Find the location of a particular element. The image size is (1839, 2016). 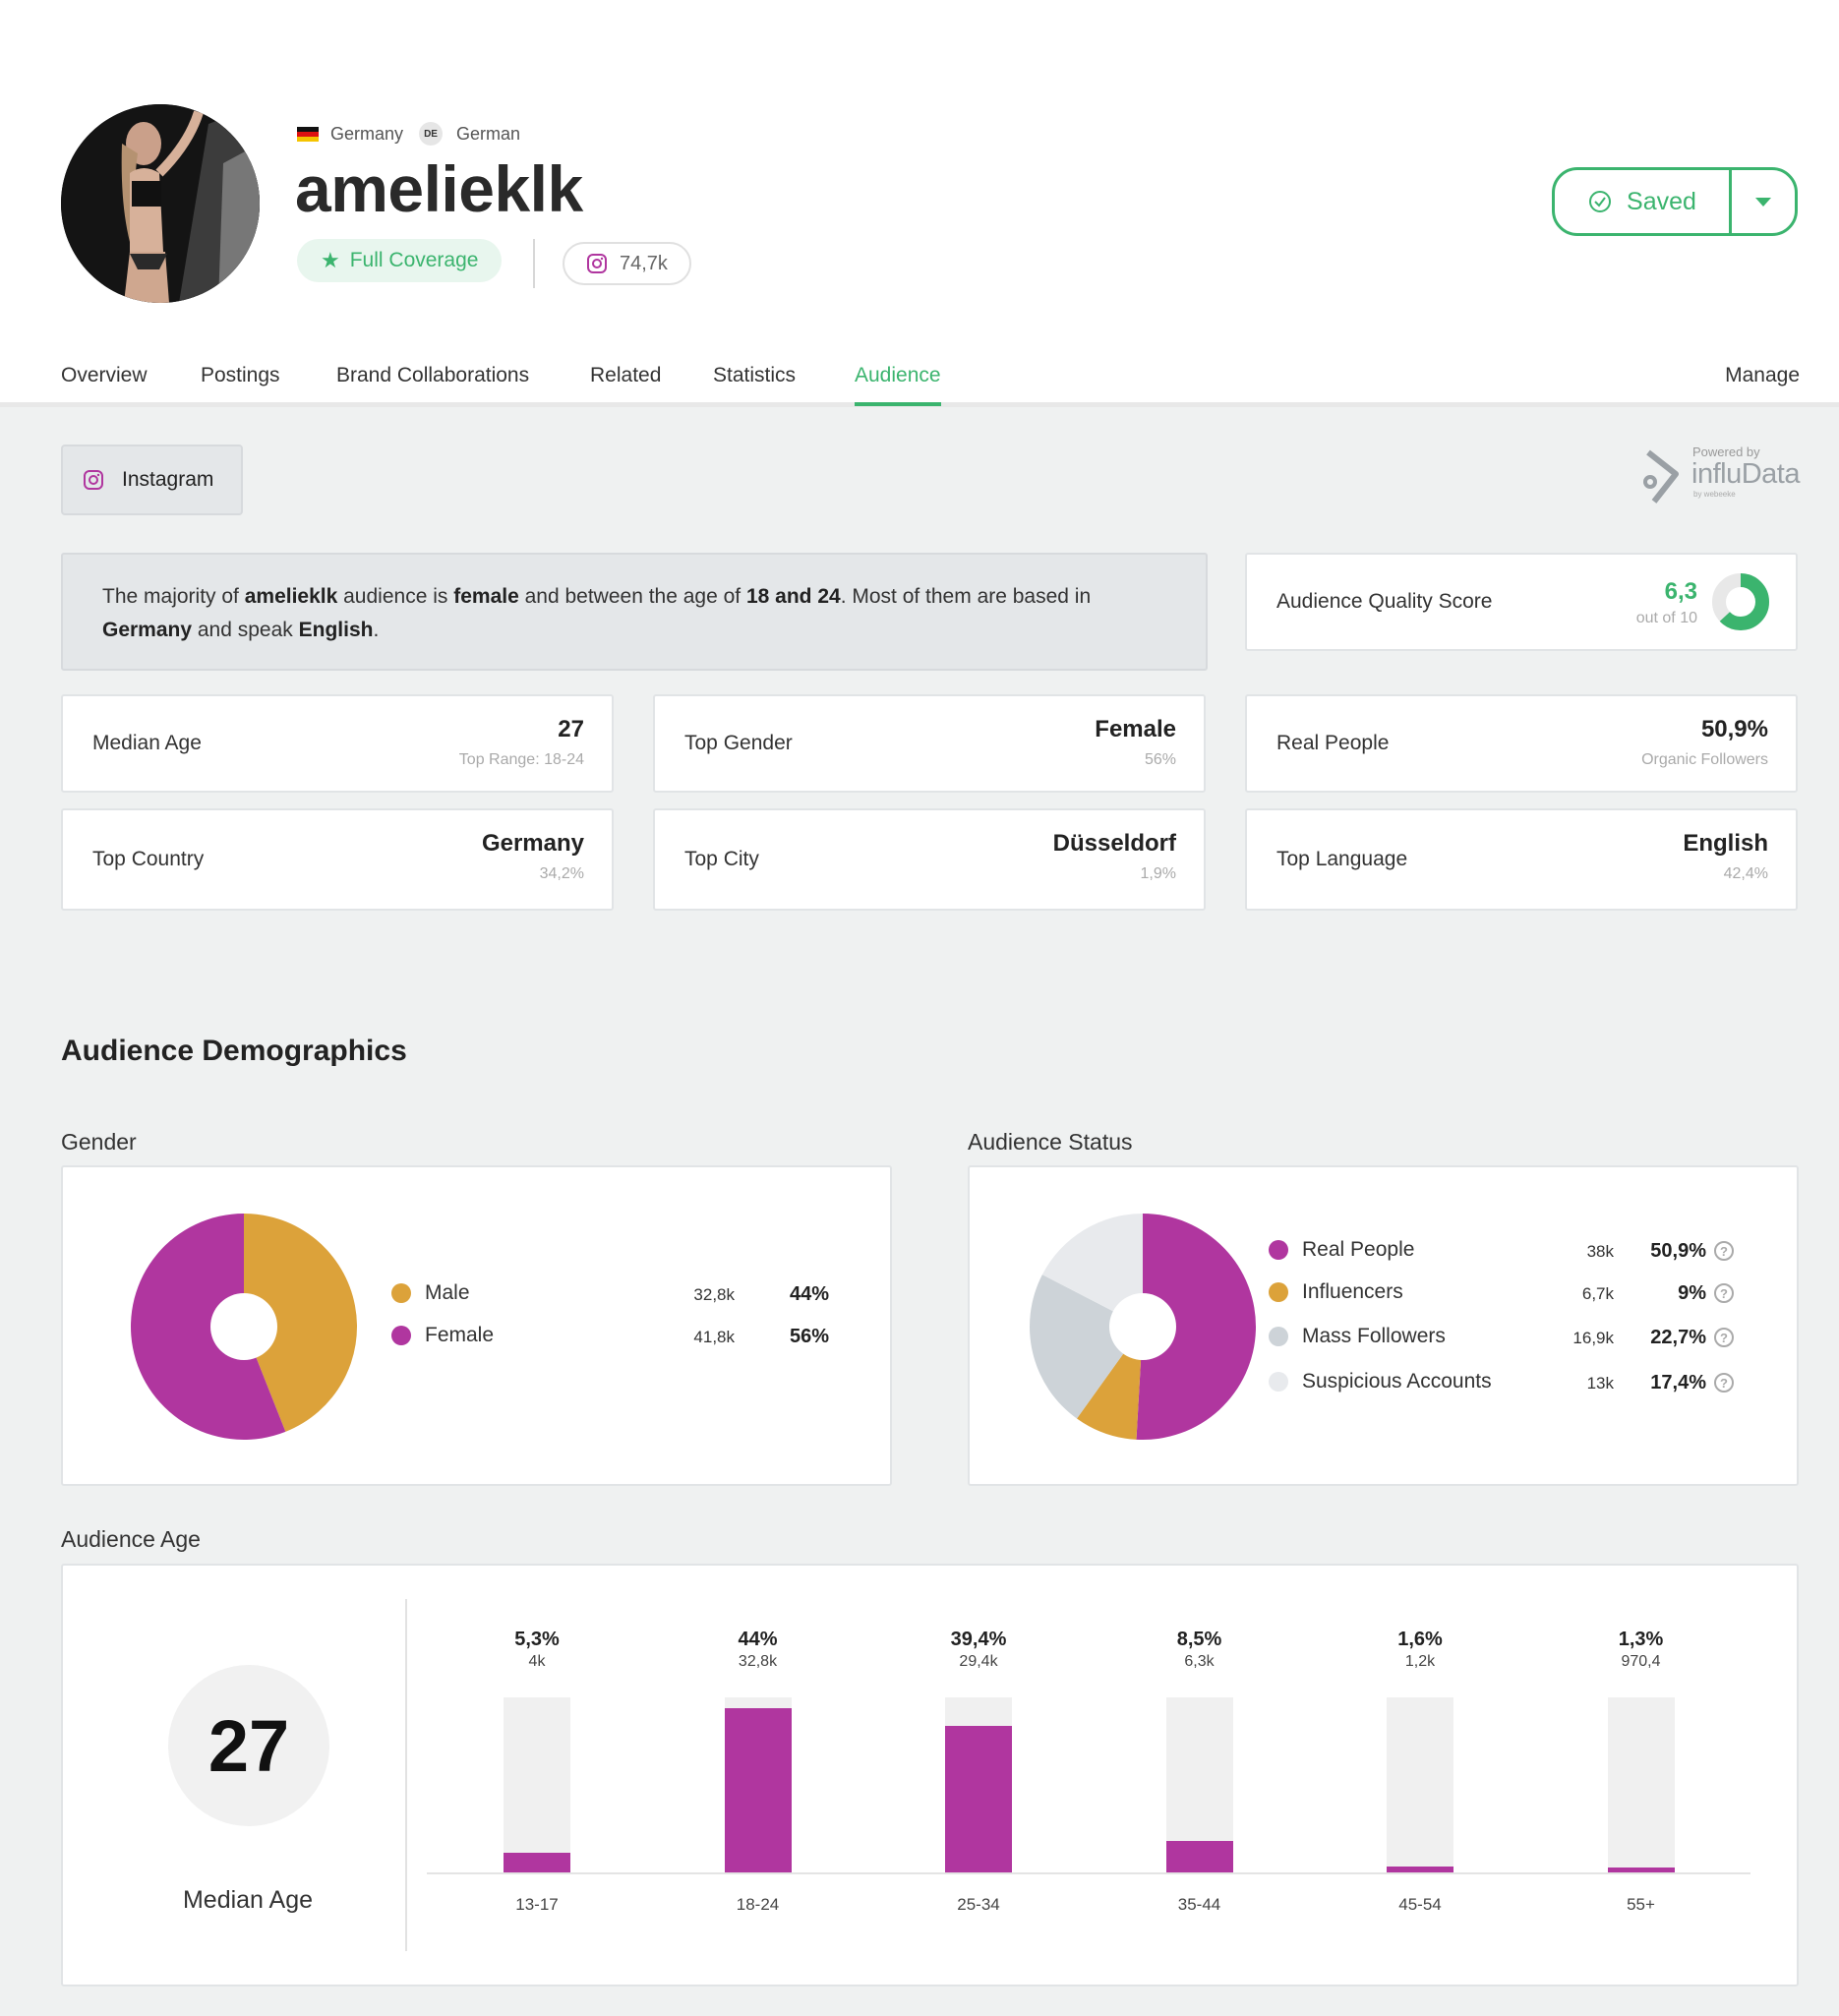

stat-label: Real People is located at coordinates (1333, 743).